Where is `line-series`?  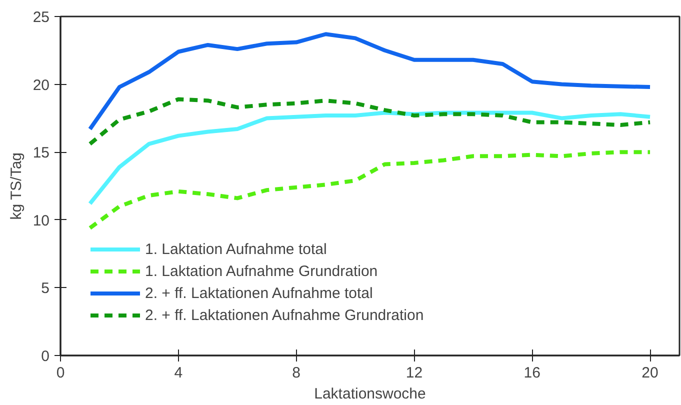 line-series is located at coordinates (370, 121).